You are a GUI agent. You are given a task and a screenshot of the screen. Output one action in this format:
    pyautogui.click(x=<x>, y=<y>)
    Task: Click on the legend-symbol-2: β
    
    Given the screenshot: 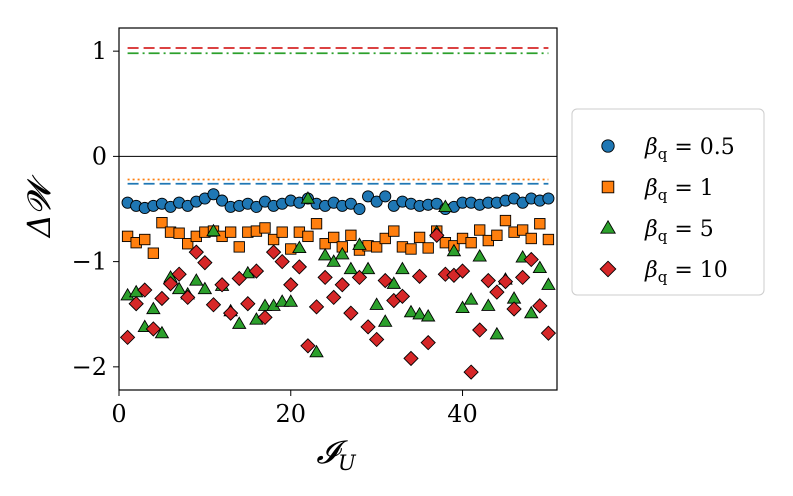 What is the action you would take?
    pyautogui.click(x=651, y=229)
    